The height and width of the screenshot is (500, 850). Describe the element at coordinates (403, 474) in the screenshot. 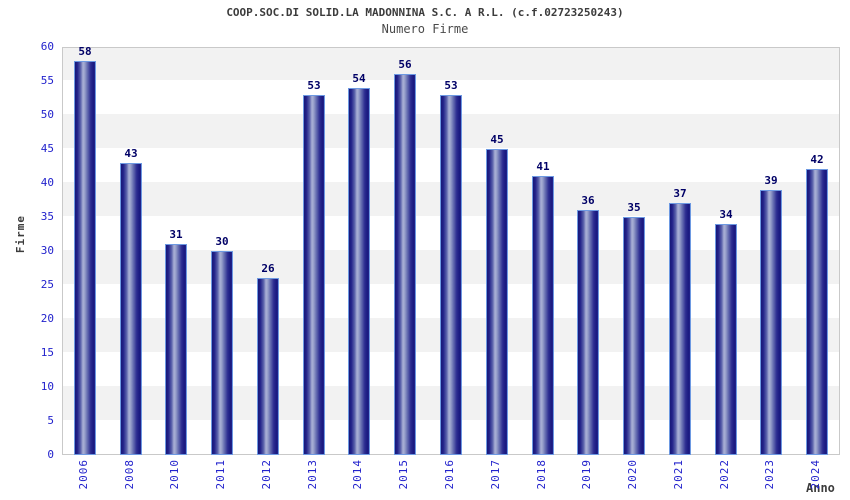

I see `x-tick-label: 2015` at that location.